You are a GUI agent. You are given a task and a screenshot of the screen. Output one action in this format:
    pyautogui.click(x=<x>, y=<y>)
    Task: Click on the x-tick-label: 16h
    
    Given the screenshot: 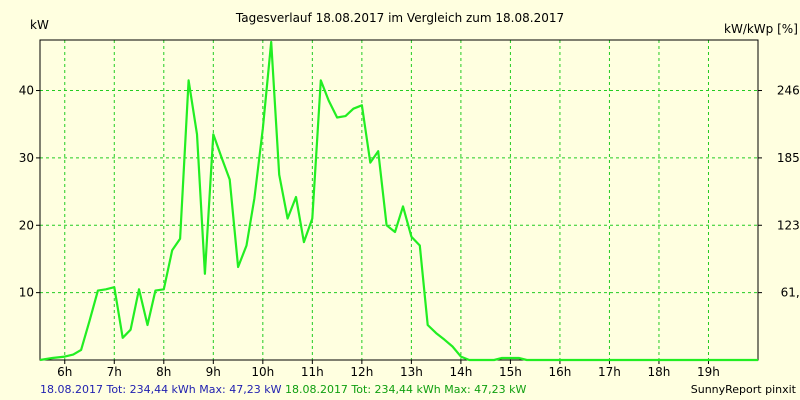 What is the action you would take?
    pyautogui.click(x=559, y=372)
    